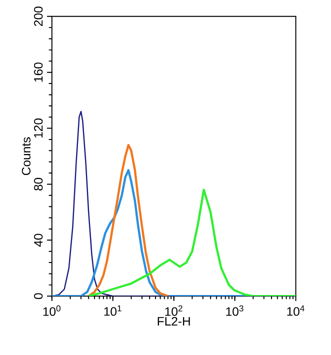  What do you see at coordinates (295, 310) in the screenshot?
I see `x-tick-label: 10$^{4}$` at bounding box center [295, 310].